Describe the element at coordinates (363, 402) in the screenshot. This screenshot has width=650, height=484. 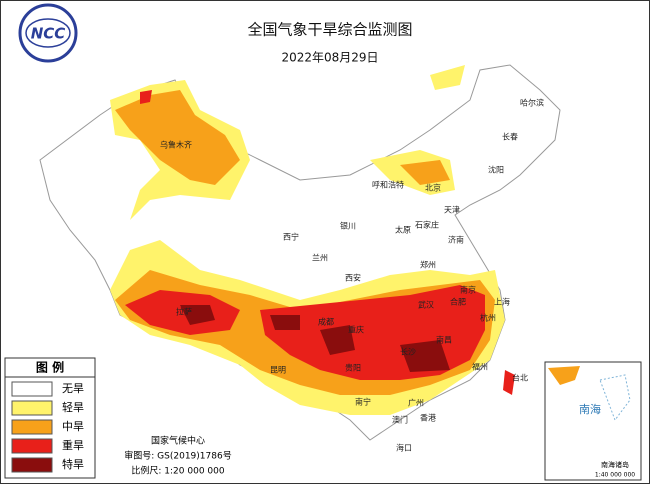
I see `city-label: 南宁` at that location.